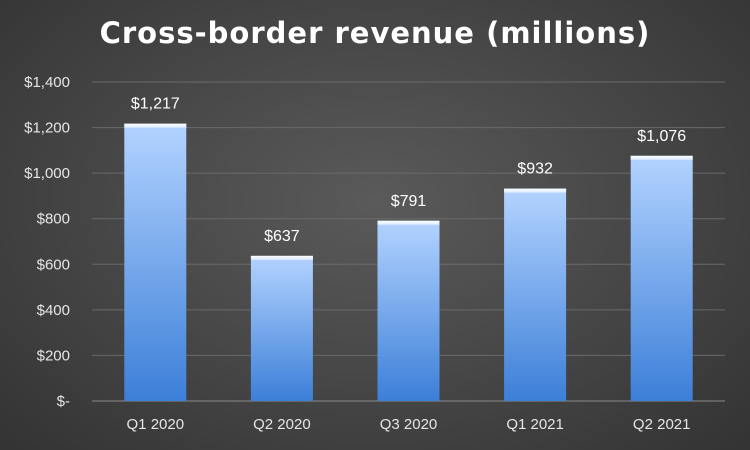 The image size is (750, 450). What do you see at coordinates (63, 401) in the screenshot?
I see `y-tick-label: $-` at bounding box center [63, 401].